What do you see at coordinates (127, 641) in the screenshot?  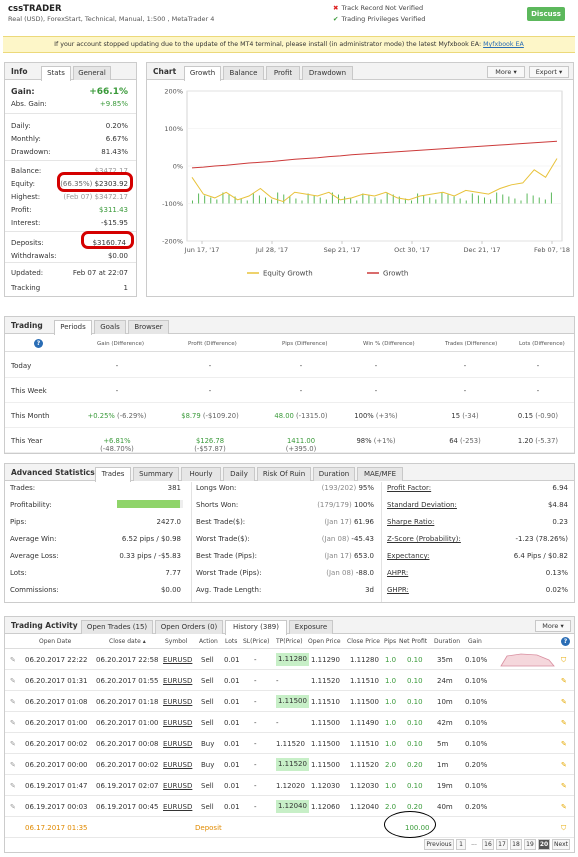 I see `col-close-date: Close date ▴` at bounding box center [127, 641].